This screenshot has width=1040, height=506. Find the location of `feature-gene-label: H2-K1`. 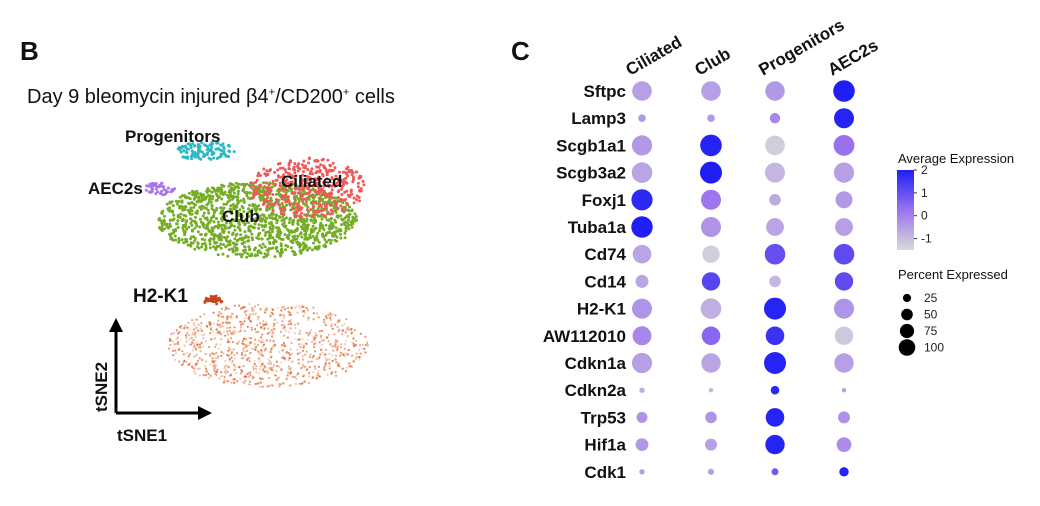

feature-gene-label: H2-K1 is located at coordinates (160, 296).